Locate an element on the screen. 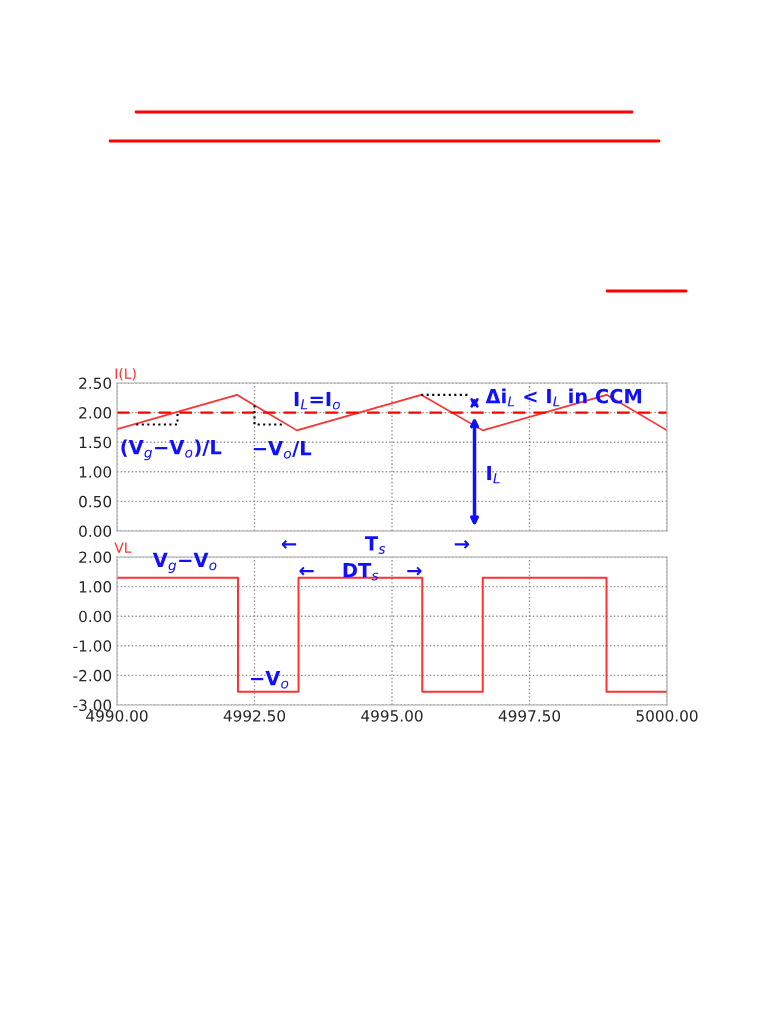 Image resolution: width=768 pixels, height=1024 pixels. y-tick-label: -2.00 is located at coordinates (92, 675).